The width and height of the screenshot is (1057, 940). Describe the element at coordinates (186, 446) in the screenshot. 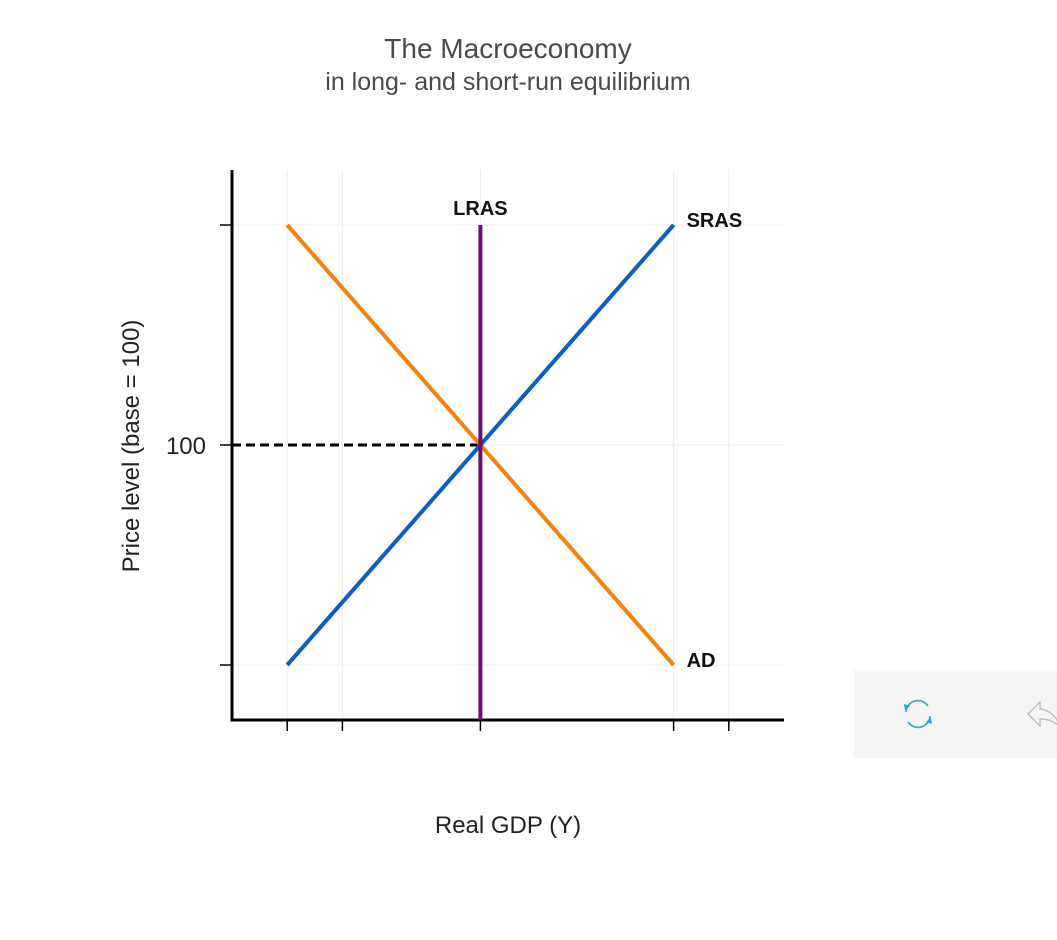

I see `y-tick-label: 100` at that location.